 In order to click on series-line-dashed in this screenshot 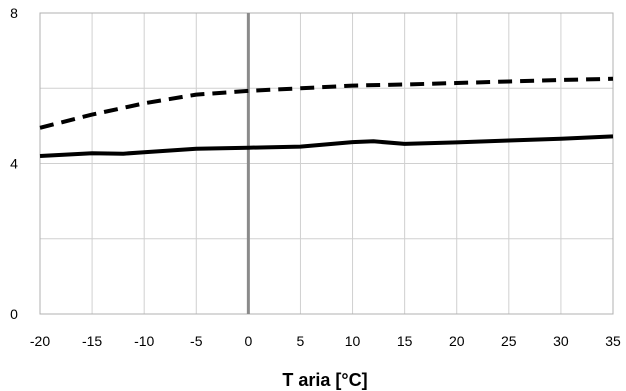, I will do `click(326, 103)`.